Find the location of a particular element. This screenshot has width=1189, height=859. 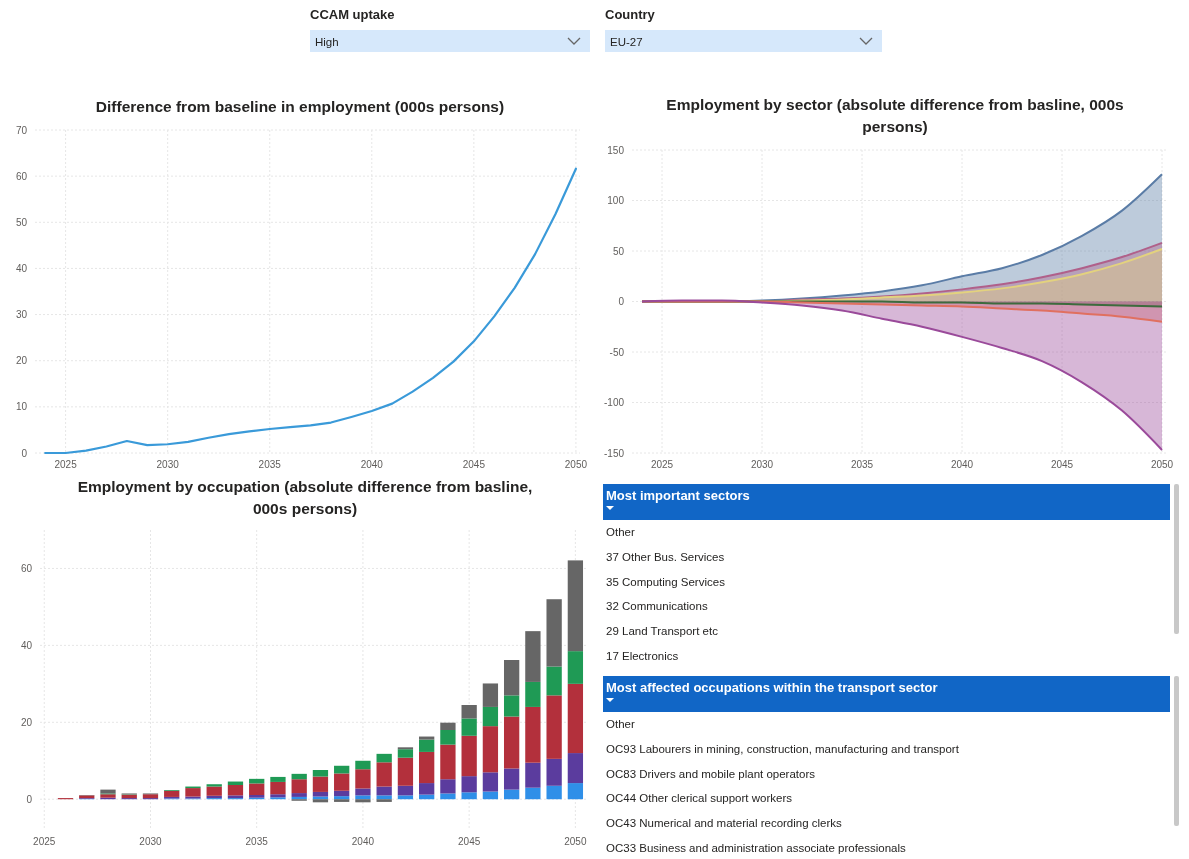

category-label: 17 Electronics is located at coordinates (642, 656).